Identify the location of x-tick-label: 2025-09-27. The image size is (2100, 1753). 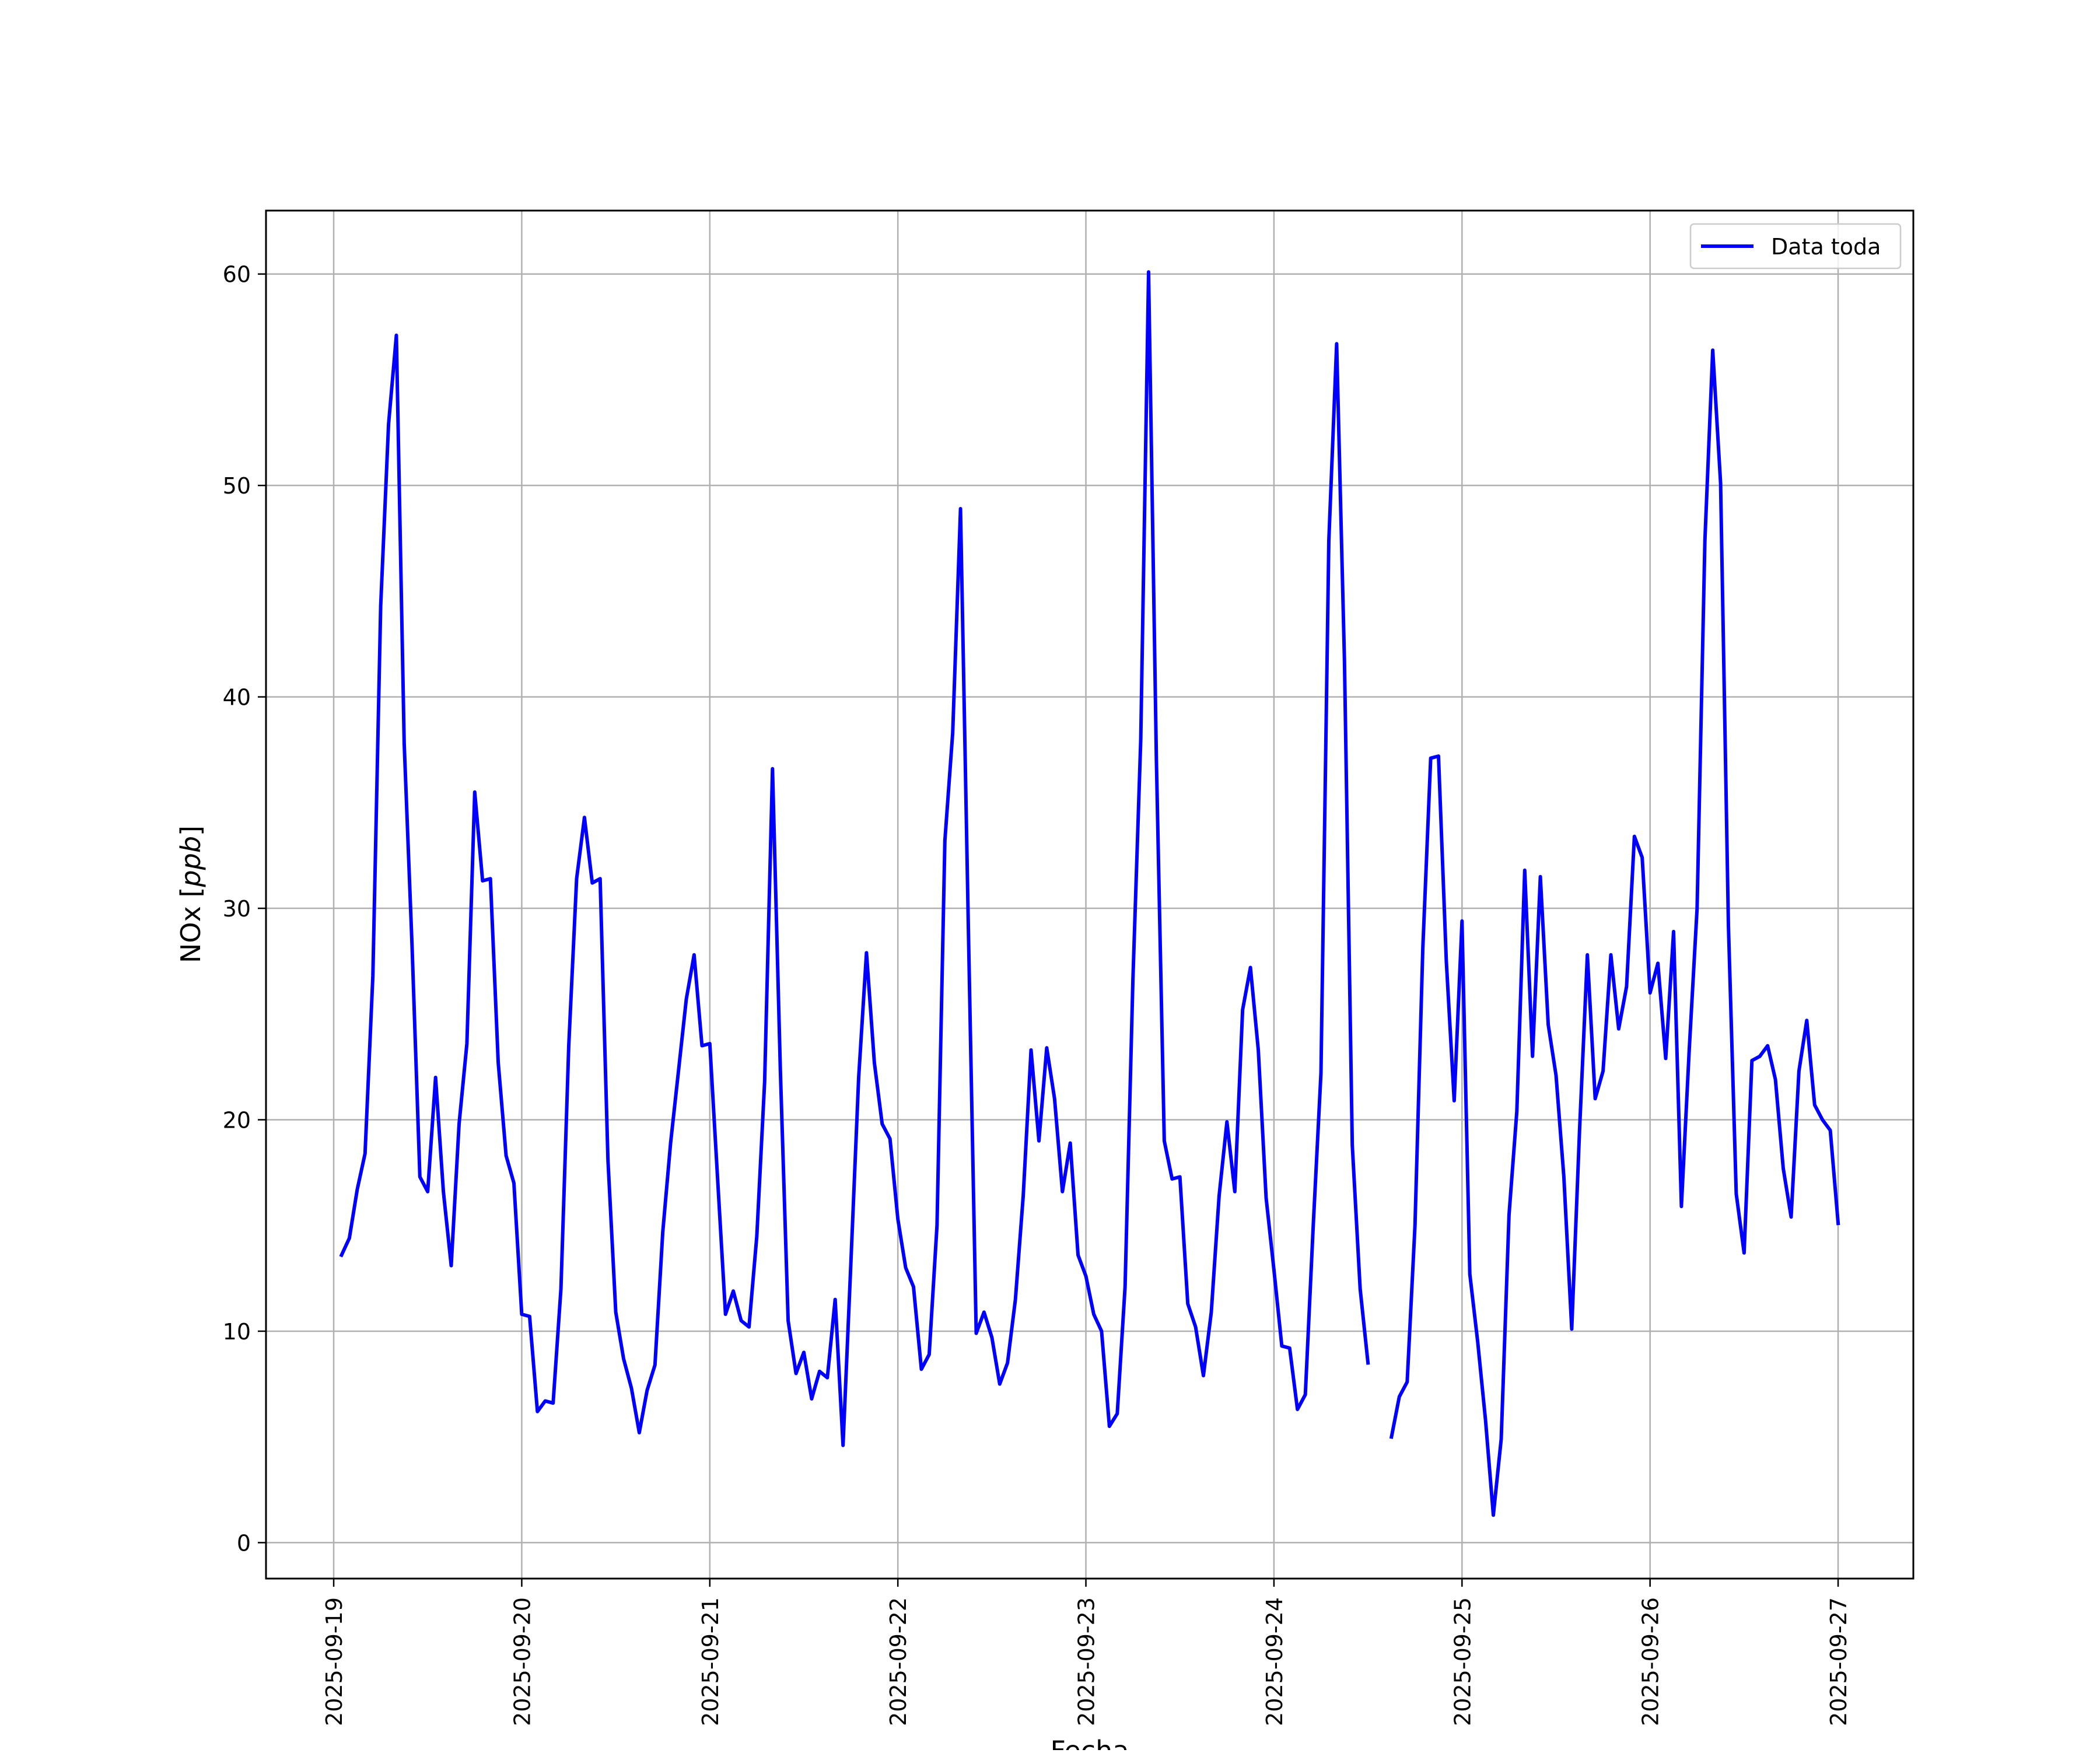
(1839, 1661).